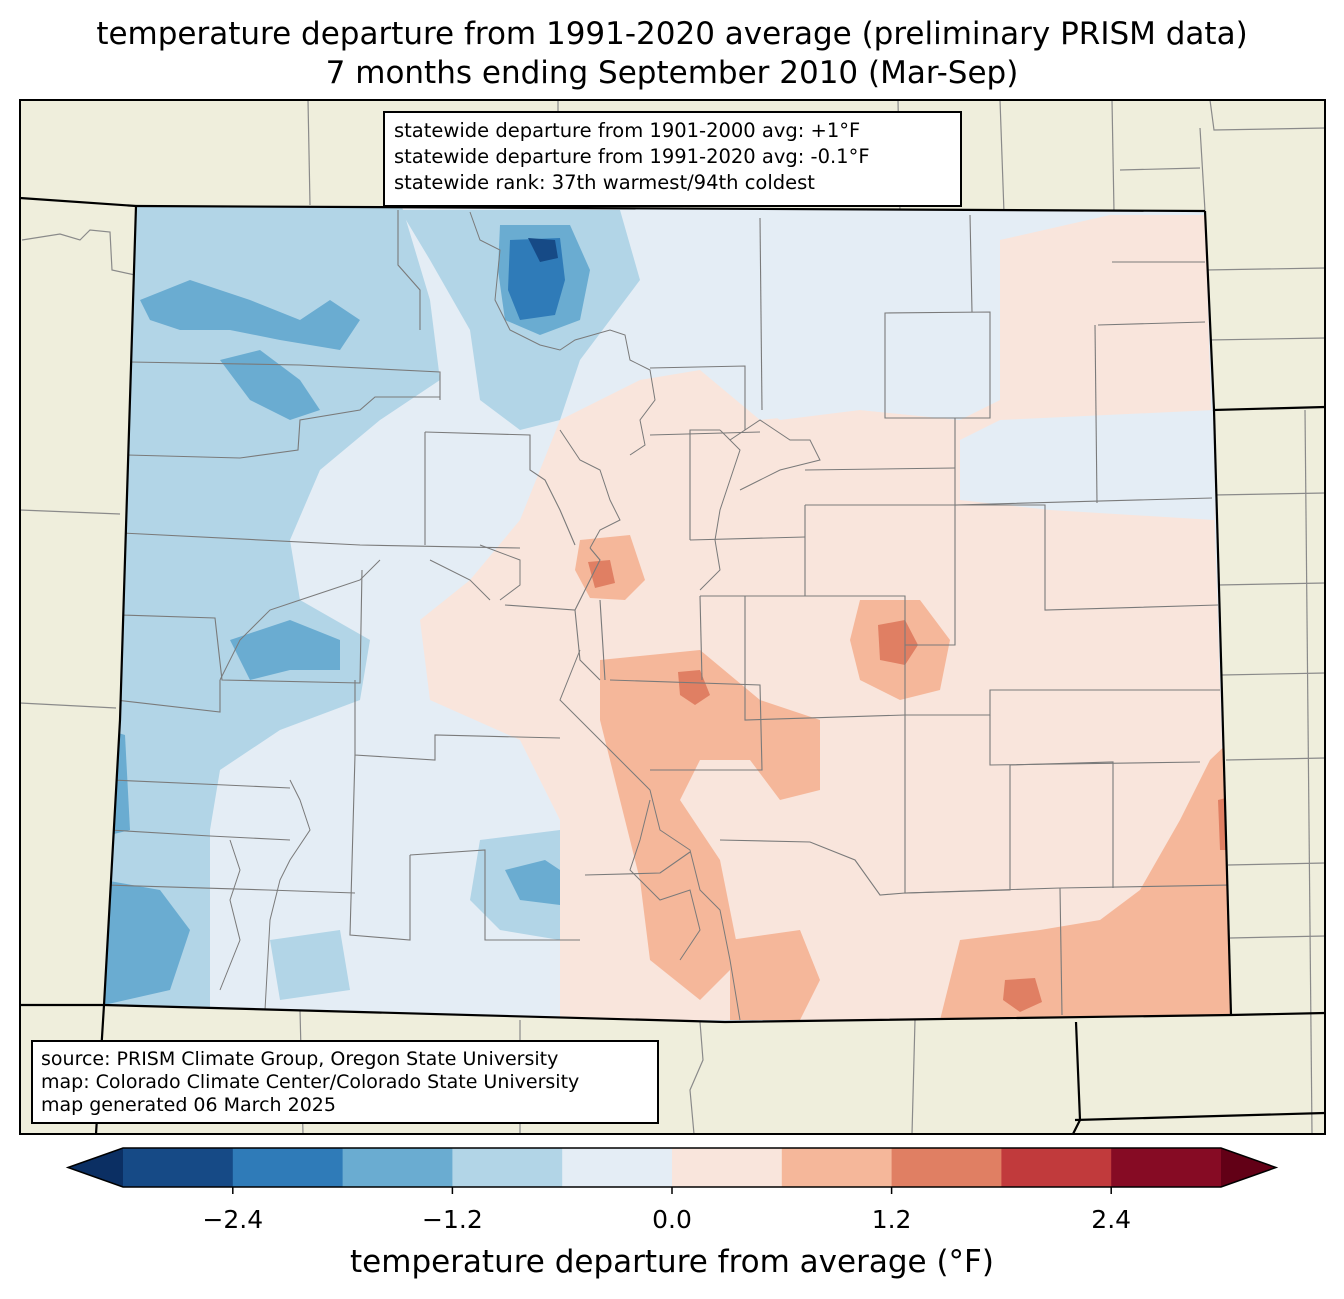 The width and height of the screenshot is (1344, 1299). What do you see at coordinates (1085, 880) in the screenshot?
I see `anomaly-southeast-warm` at bounding box center [1085, 880].